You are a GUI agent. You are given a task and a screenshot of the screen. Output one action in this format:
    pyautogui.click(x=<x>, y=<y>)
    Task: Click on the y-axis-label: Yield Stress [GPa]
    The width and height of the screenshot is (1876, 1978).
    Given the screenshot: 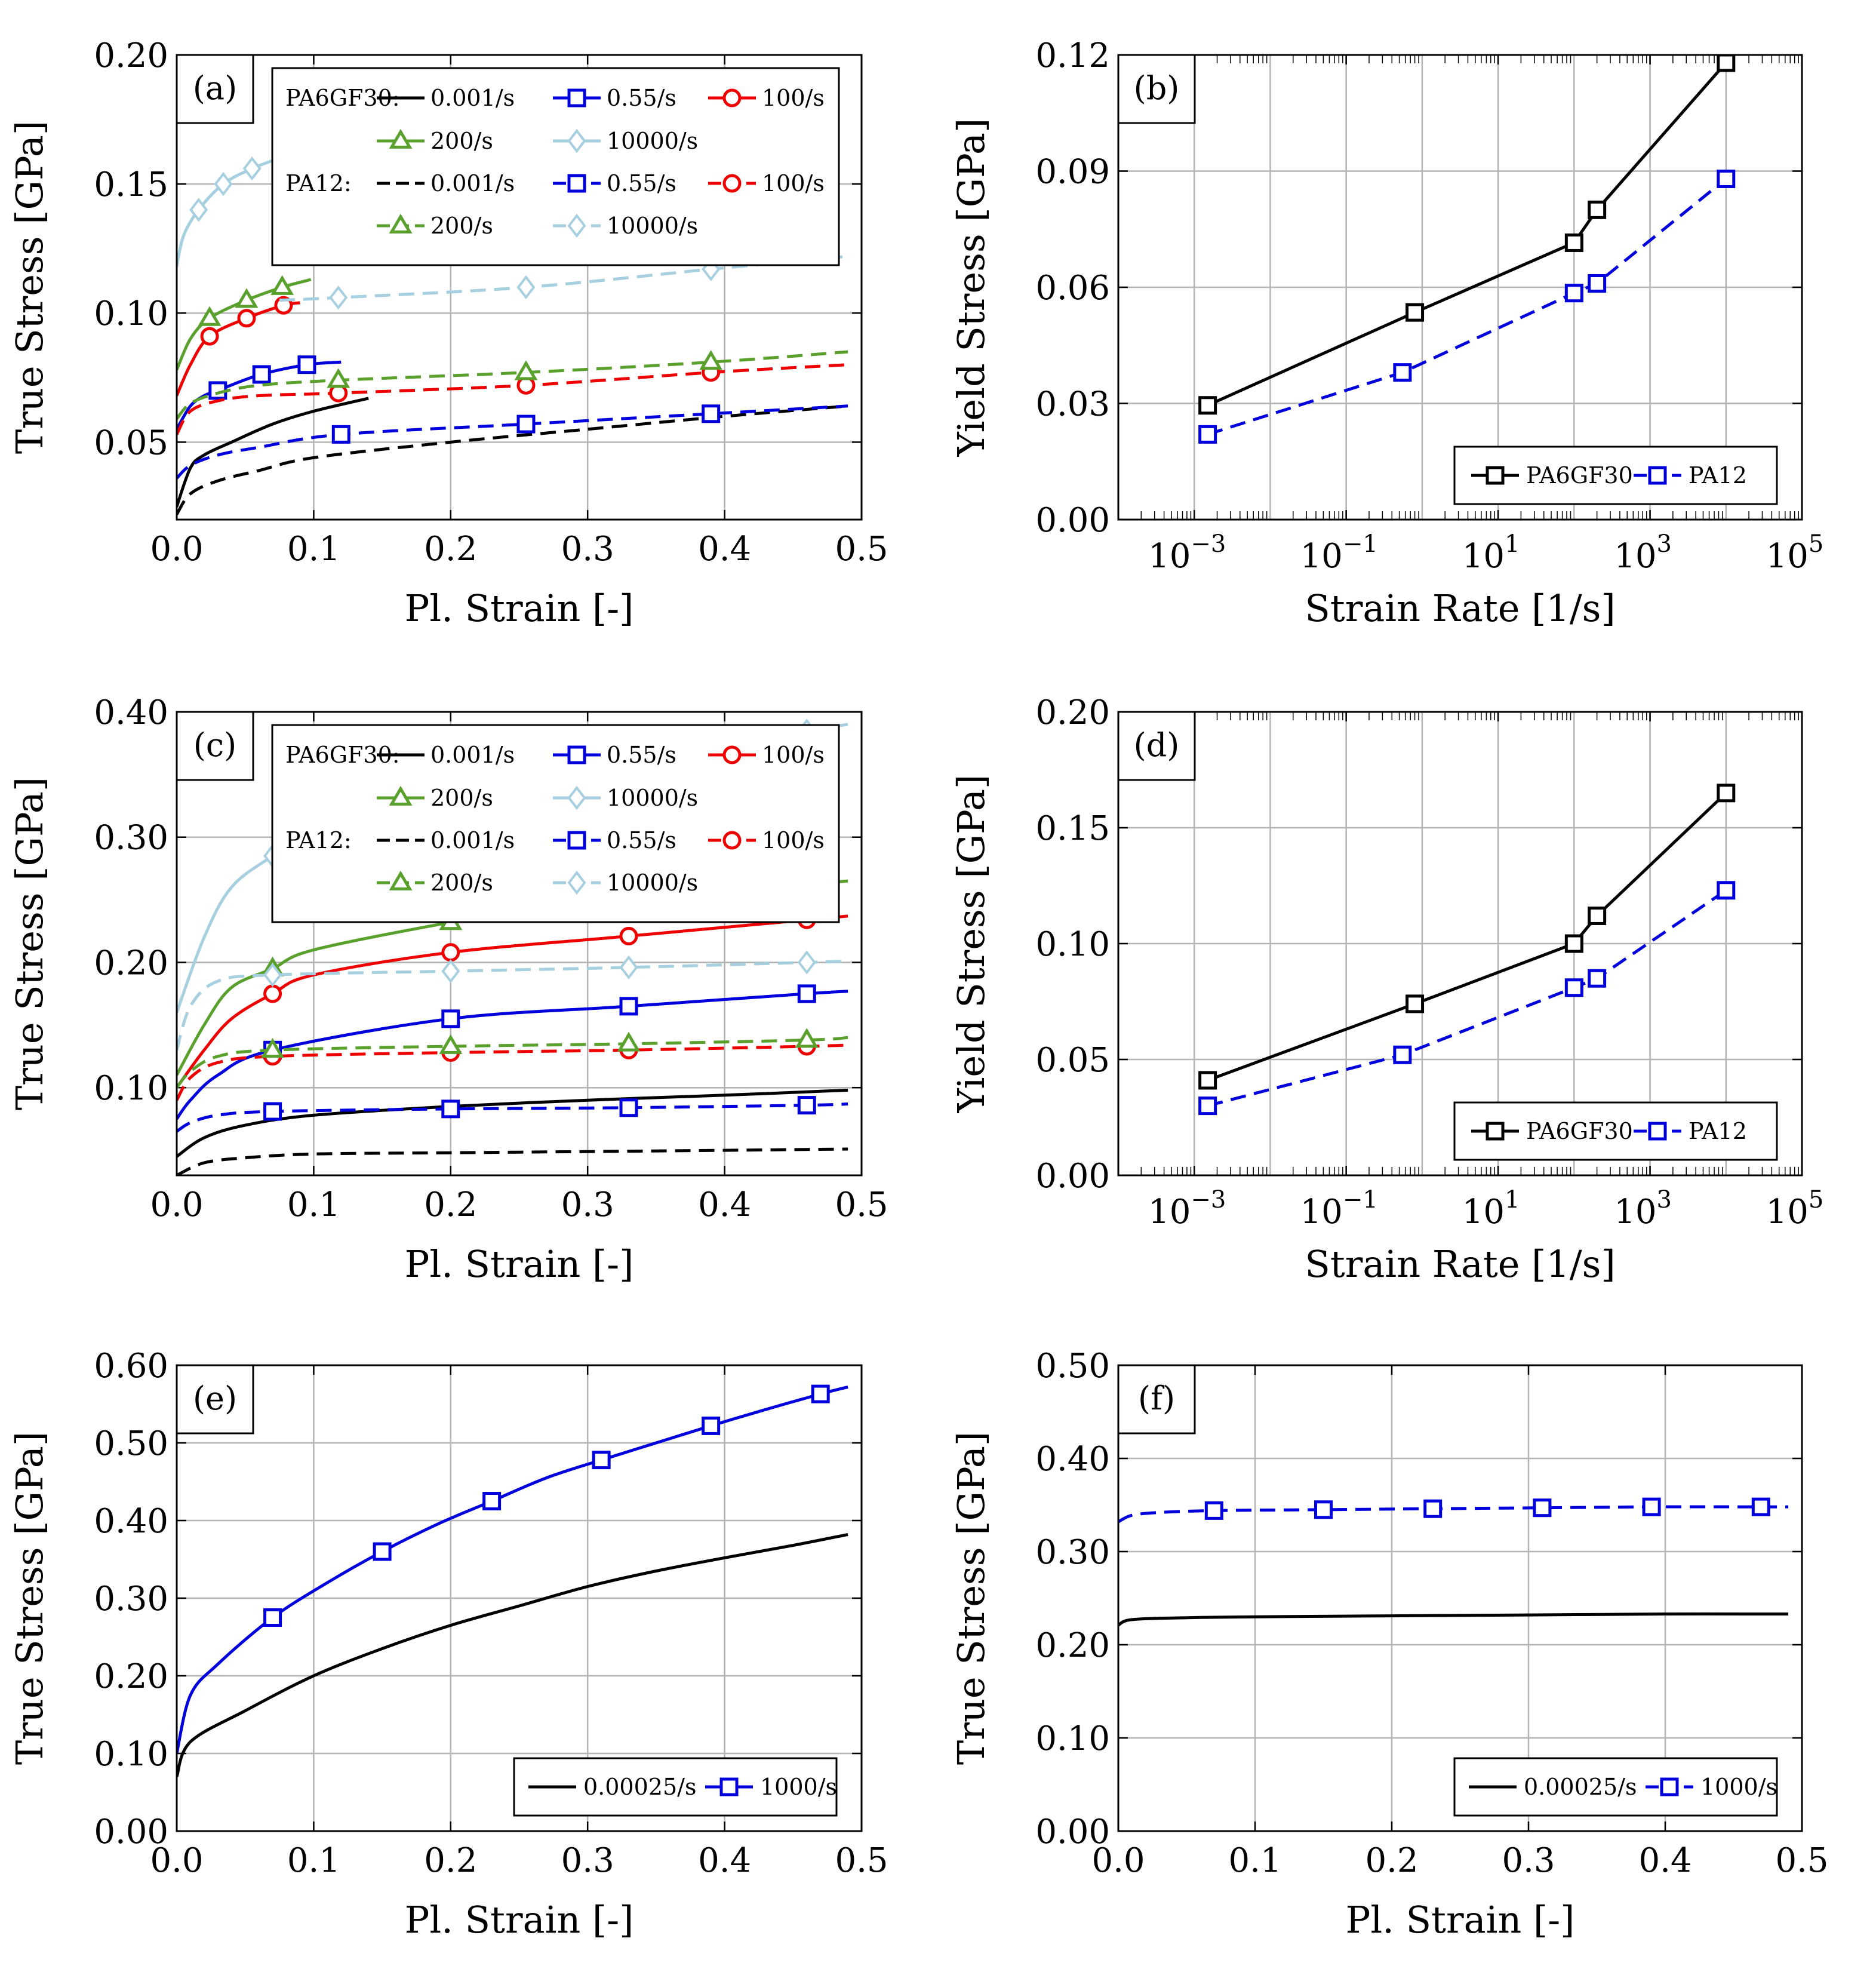 What is the action you would take?
    pyautogui.click(x=971, y=287)
    